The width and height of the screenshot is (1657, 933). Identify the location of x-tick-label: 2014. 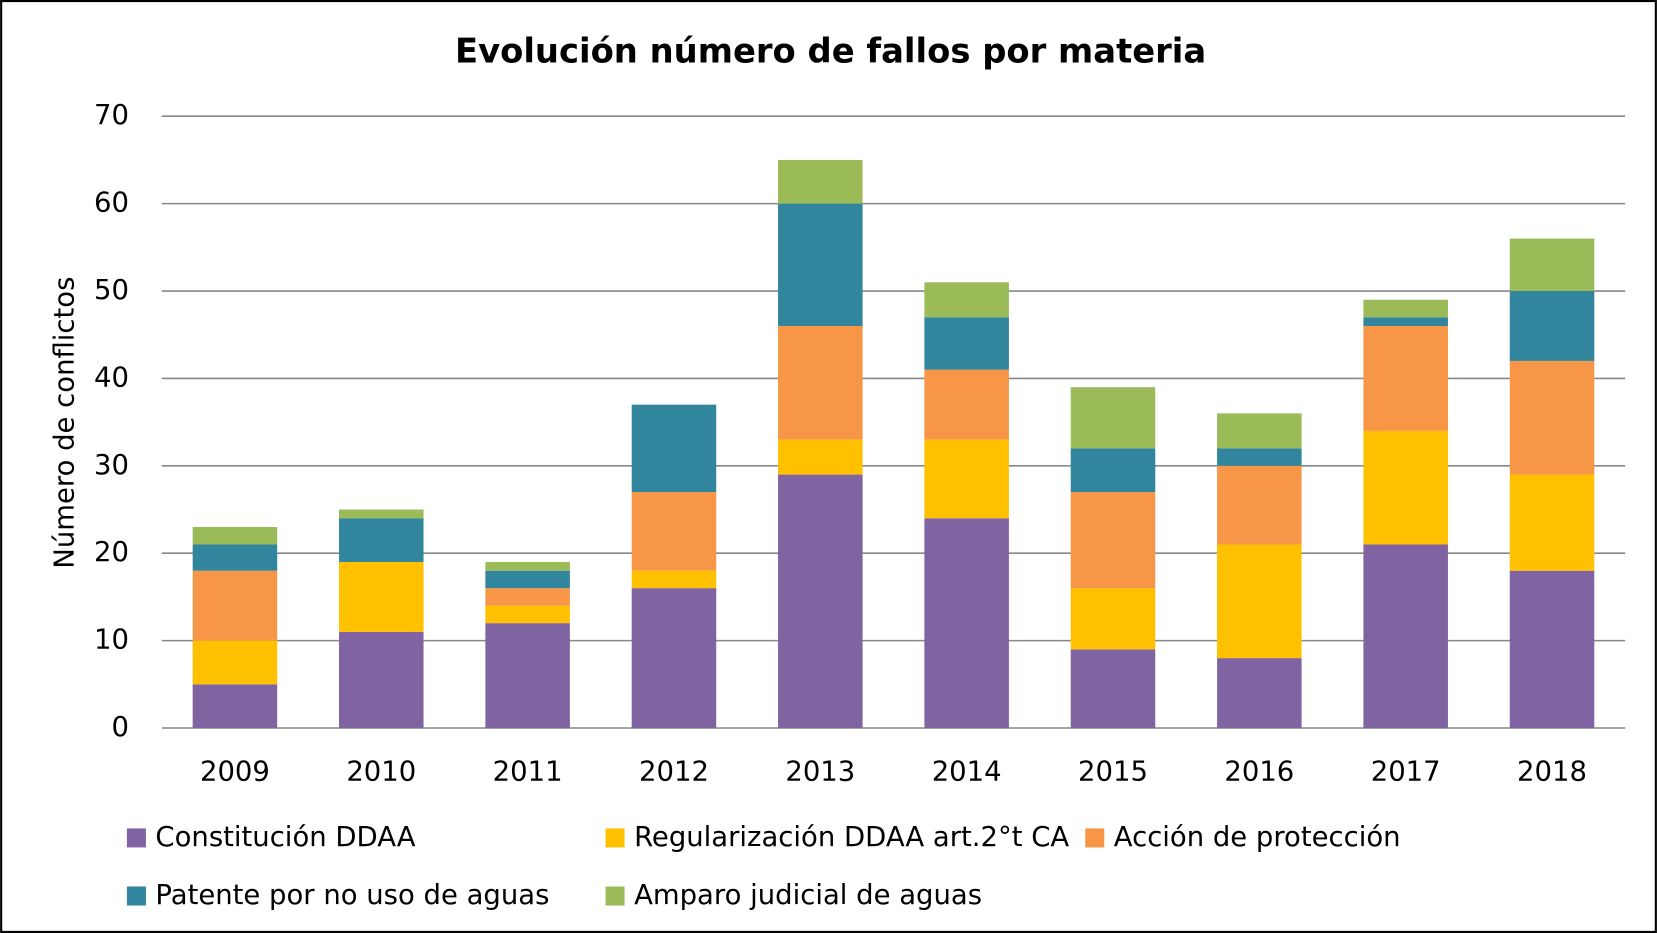
(967, 771).